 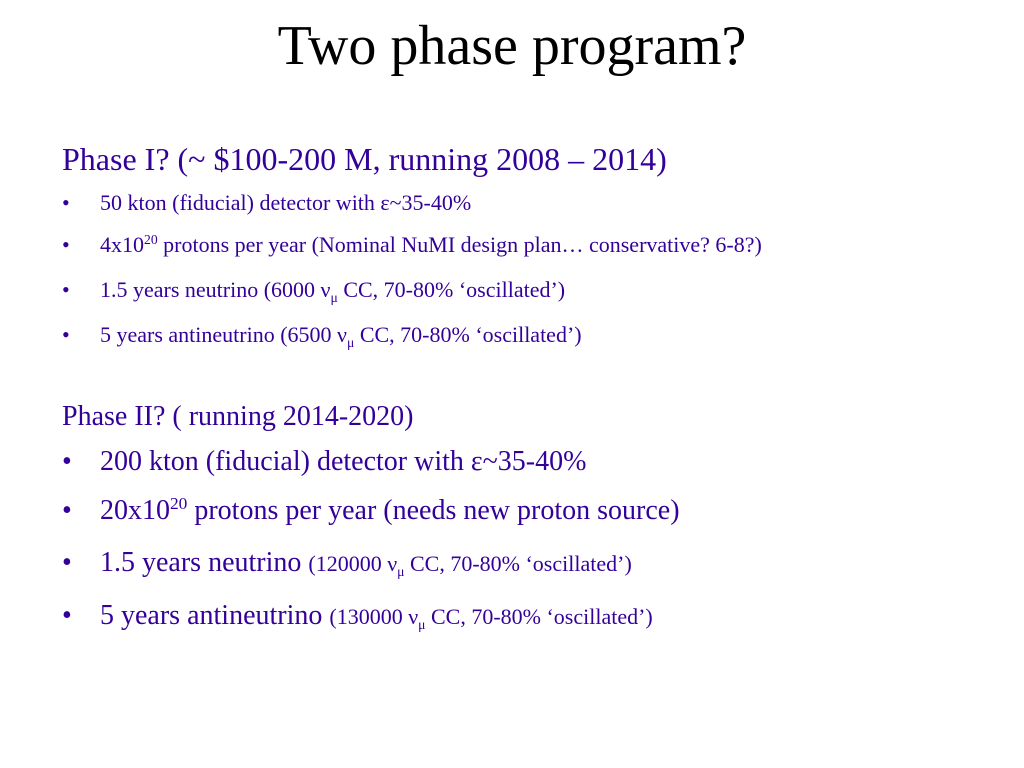 What do you see at coordinates (353, 563) in the screenshot?
I see `bullet-detail-pre: (120000 ν` at bounding box center [353, 563].